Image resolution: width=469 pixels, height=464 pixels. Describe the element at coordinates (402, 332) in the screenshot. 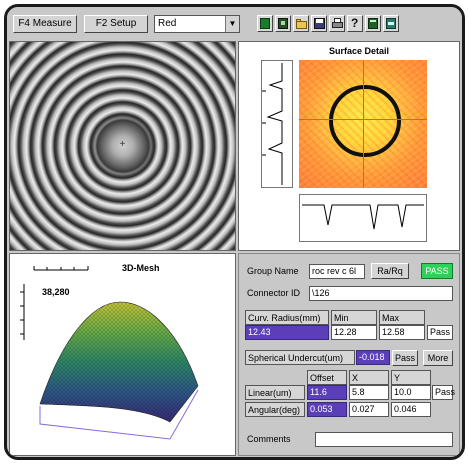

I see `curv-radius-max-value: 12.58` at that location.